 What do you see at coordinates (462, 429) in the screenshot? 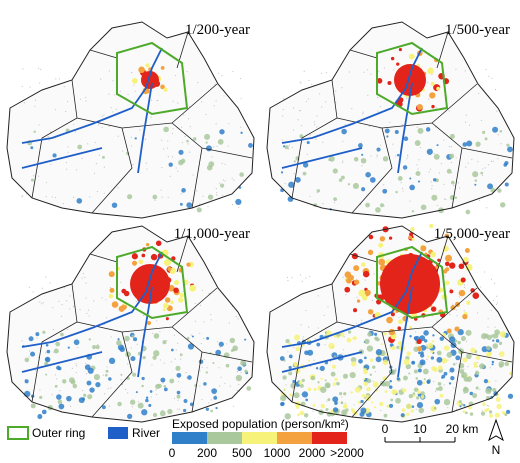
I see `scale-label: 20 km` at bounding box center [462, 429].